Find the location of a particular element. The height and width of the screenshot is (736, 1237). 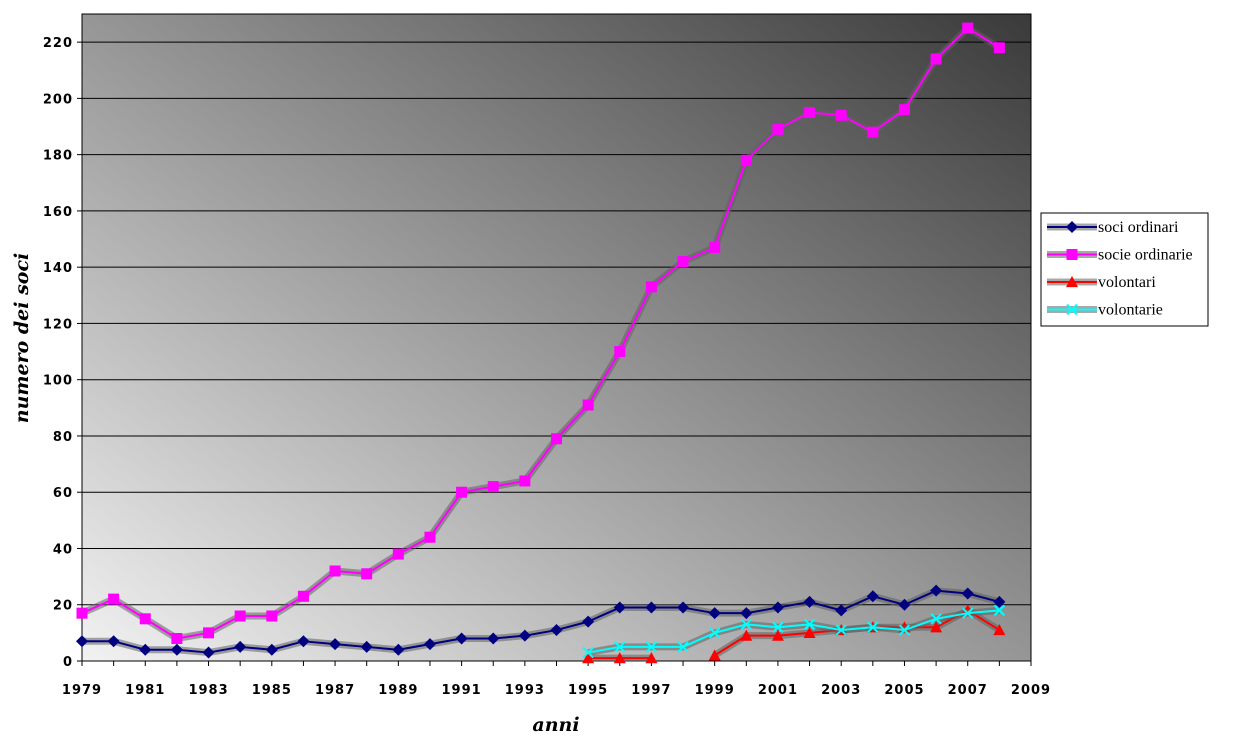

legend-label: volontarie is located at coordinates (1130, 310).